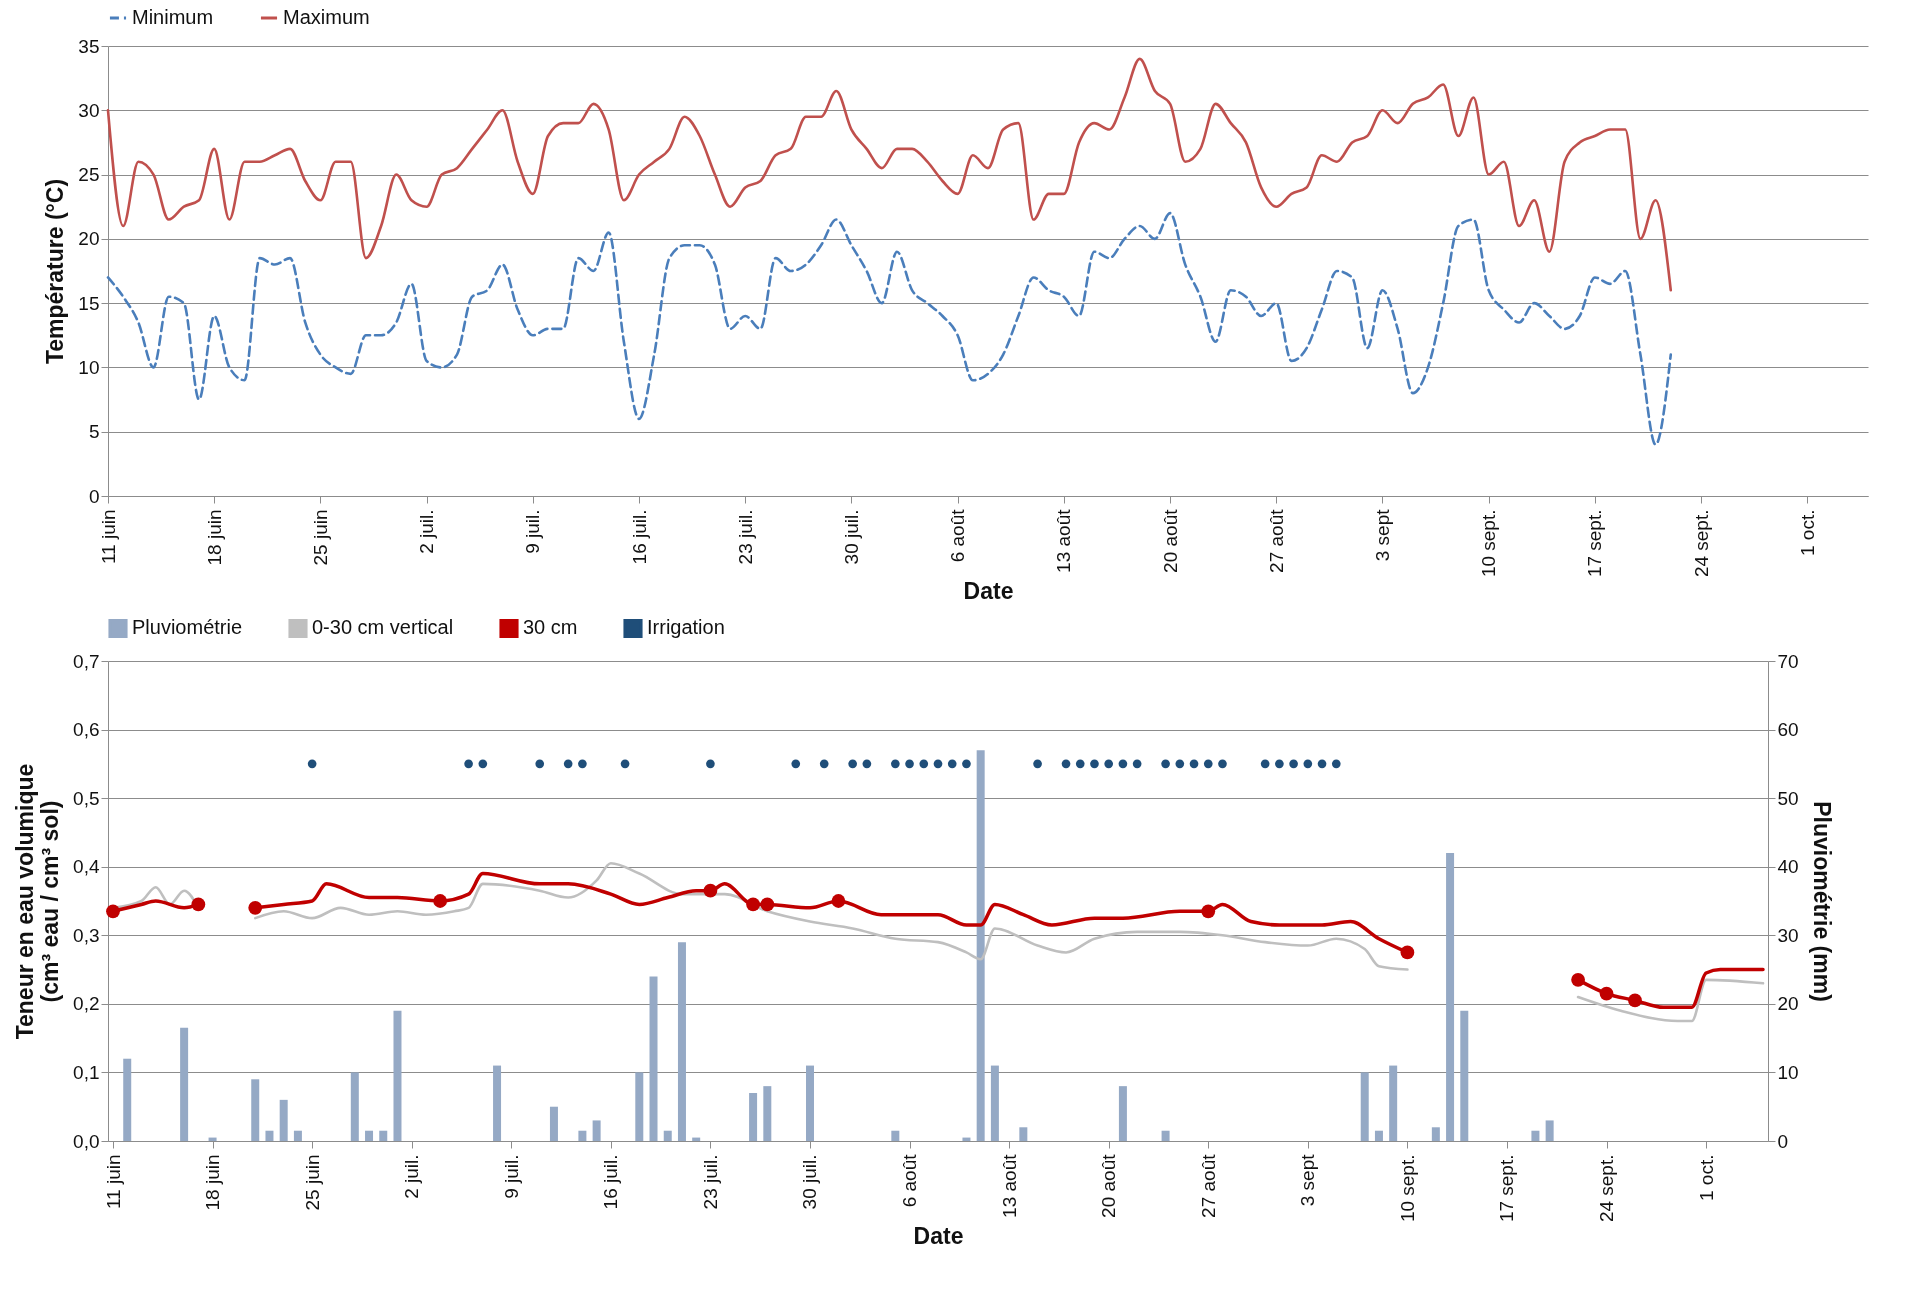  Describe the element at coordinates (38, 901) in the screenshot. I see `y-axis-title: Teneur en eau volumique (cm³ eau / cm³ sol)` at that location.